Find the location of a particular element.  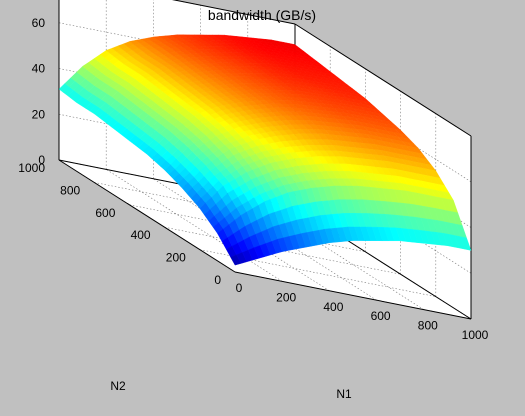

surface-patch is located at coordinates (466, 243).